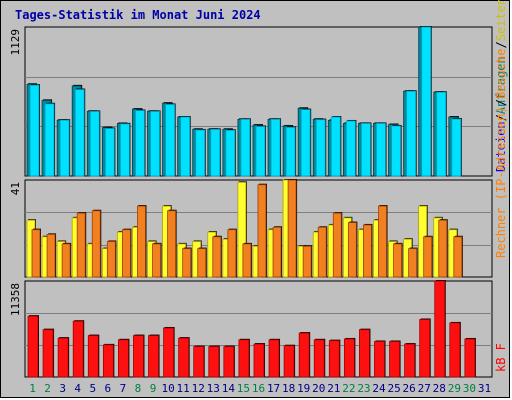 The width and height of the screenshot is (512, 400). I want to click on day-label-3: 3, so click(62, 388).